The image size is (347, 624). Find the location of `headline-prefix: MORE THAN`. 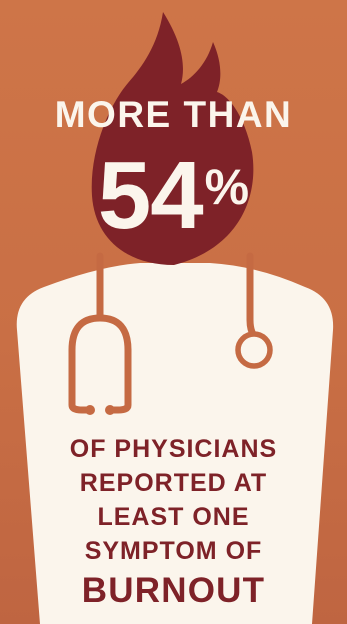

headline-prefix: MORE THAN is located at coordinates (173, 114).